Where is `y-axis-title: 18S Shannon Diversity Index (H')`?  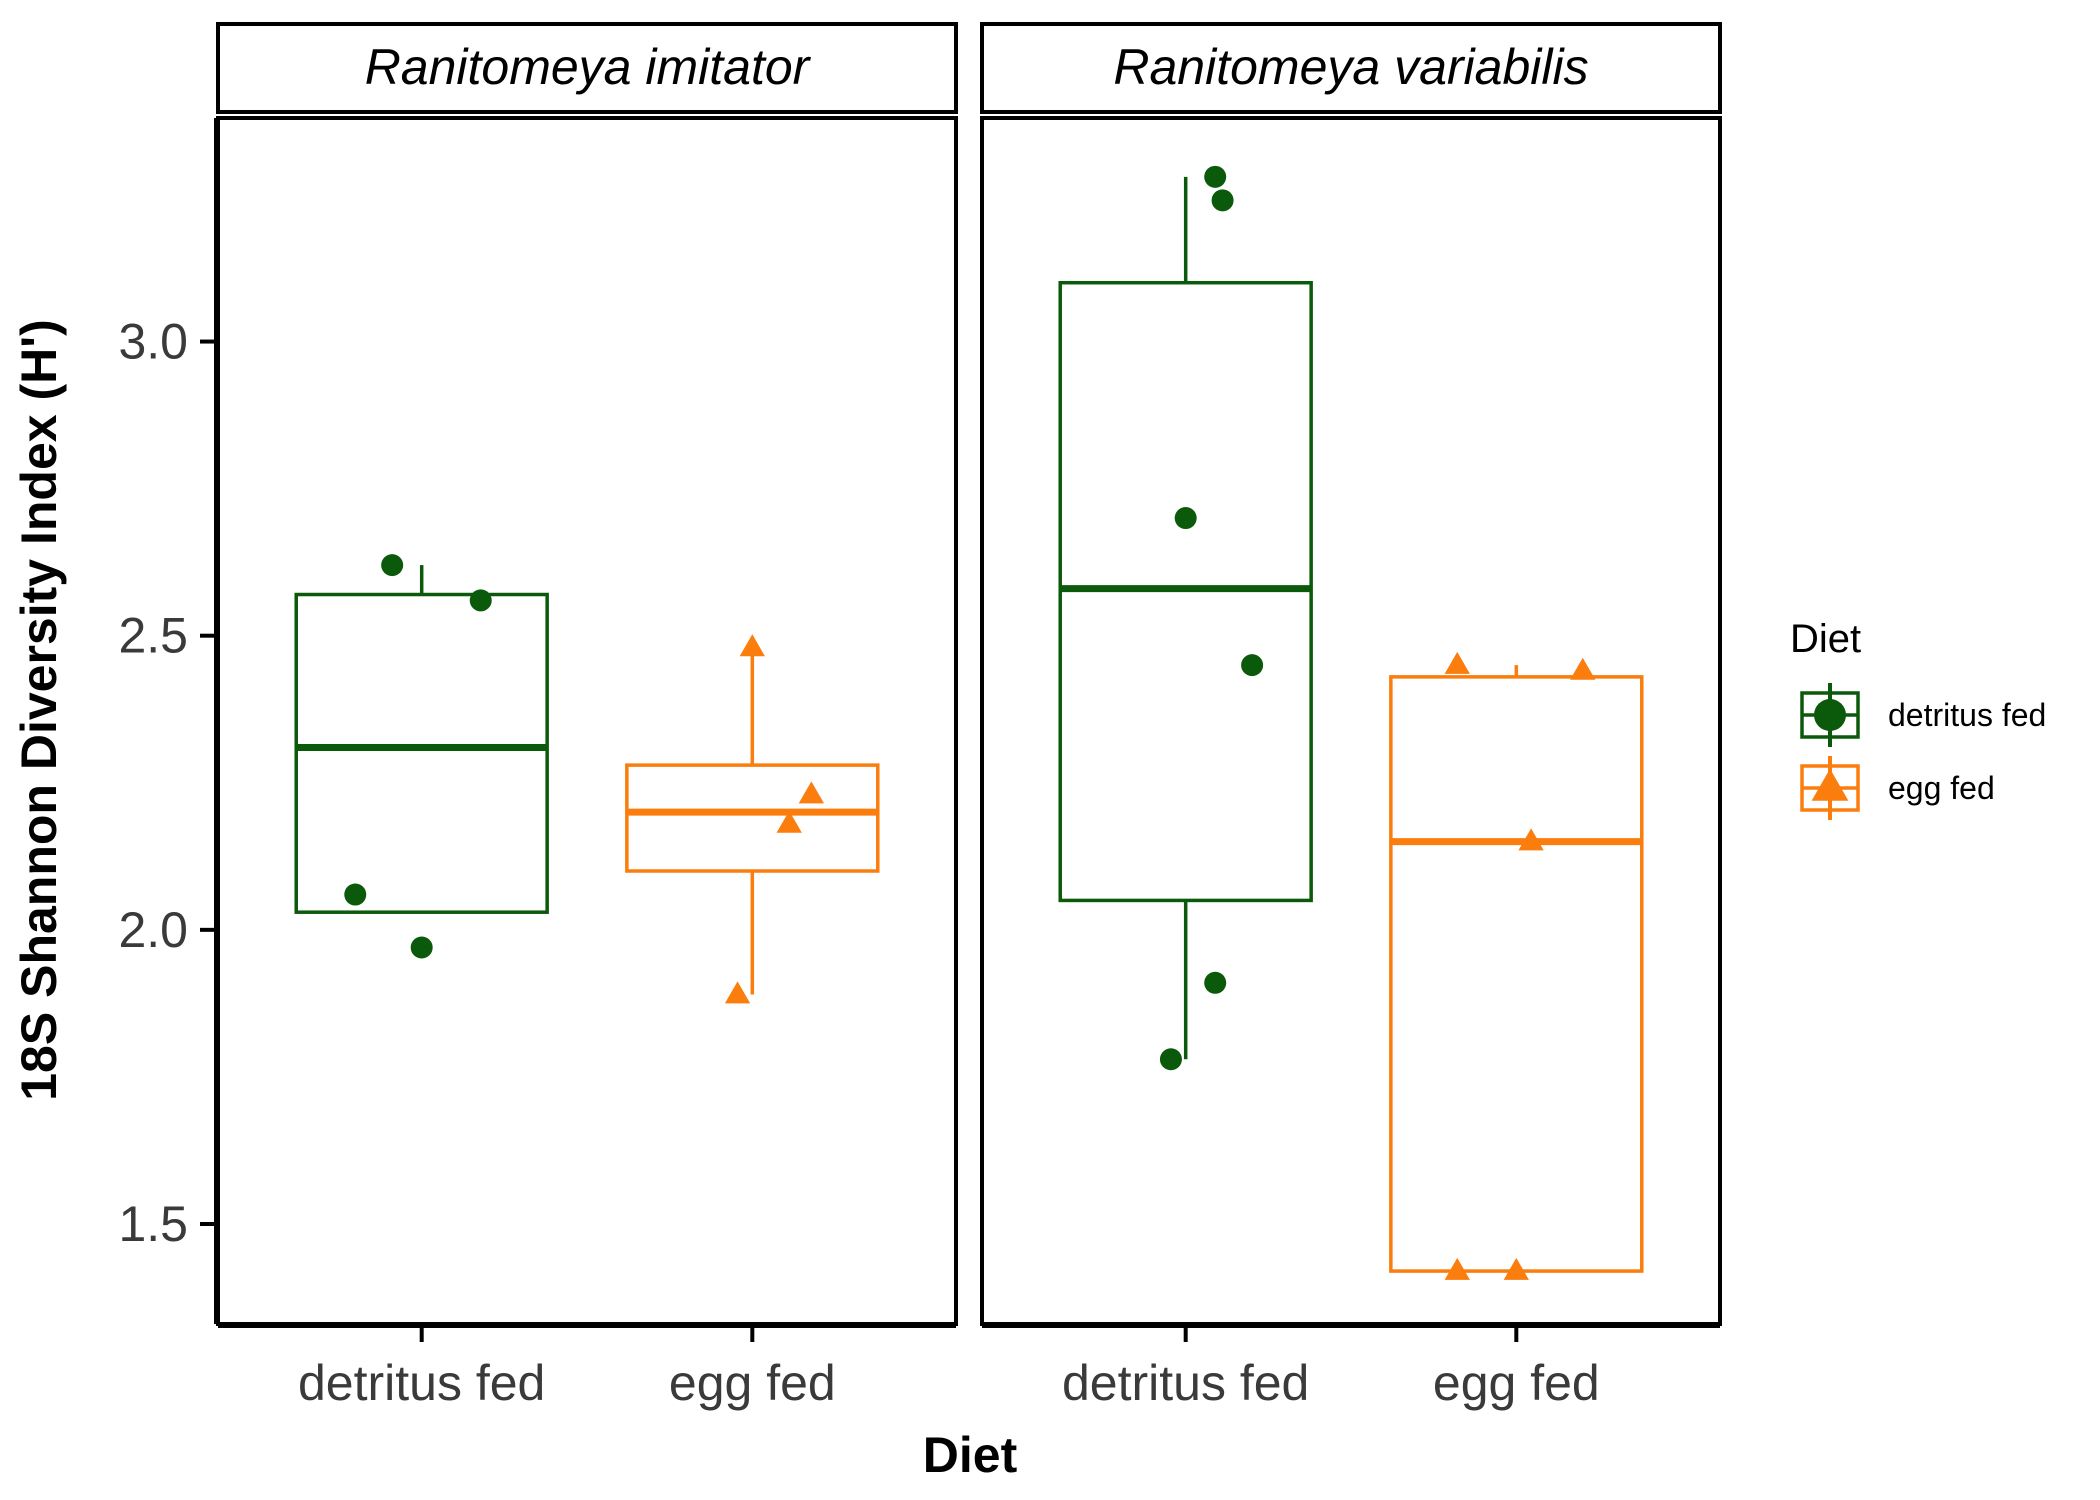
y-axis-title: 18S Shannon Diversity Index (H') is located at coordinates (39, 710).